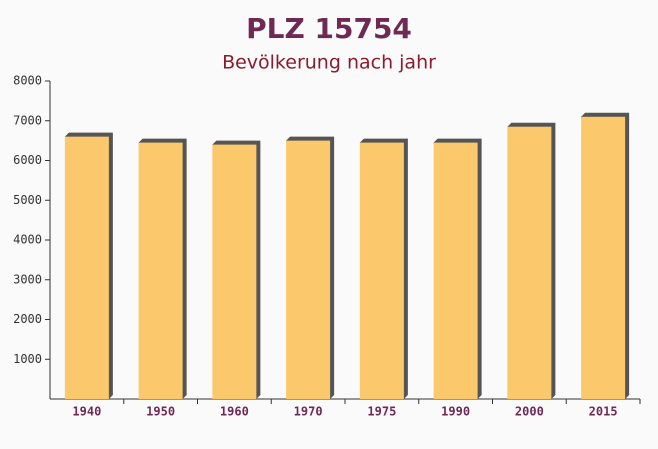  I want to click on x-tick-label: 2015, so click(603, 412).